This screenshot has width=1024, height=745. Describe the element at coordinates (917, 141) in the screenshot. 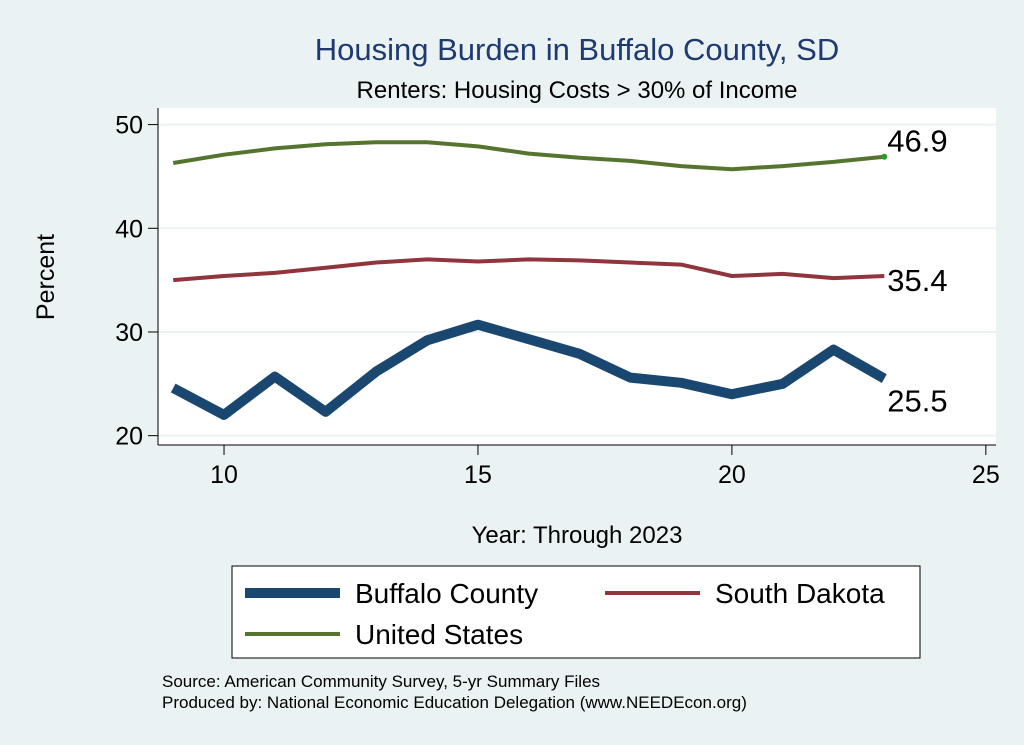

I see `end-label-united-states: 46.9` at that location.